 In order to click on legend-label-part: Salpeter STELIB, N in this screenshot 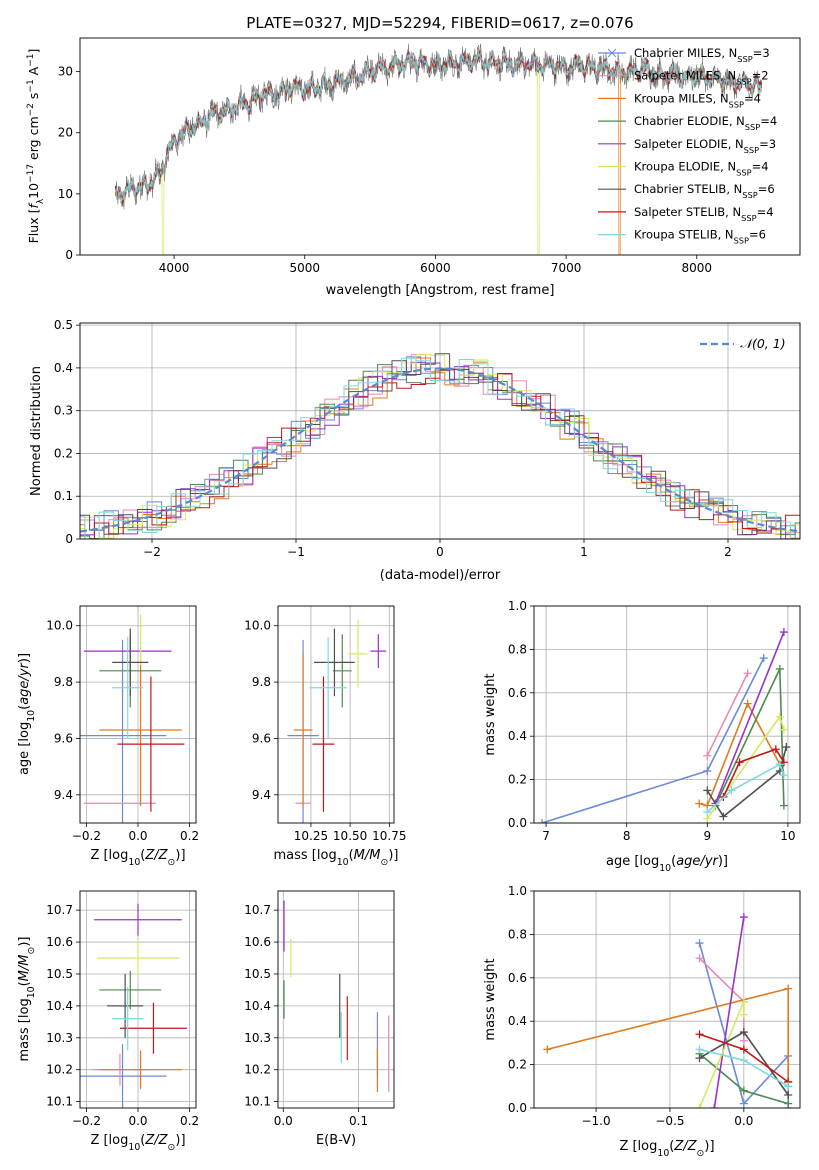, I will do `click(687, 212)`.